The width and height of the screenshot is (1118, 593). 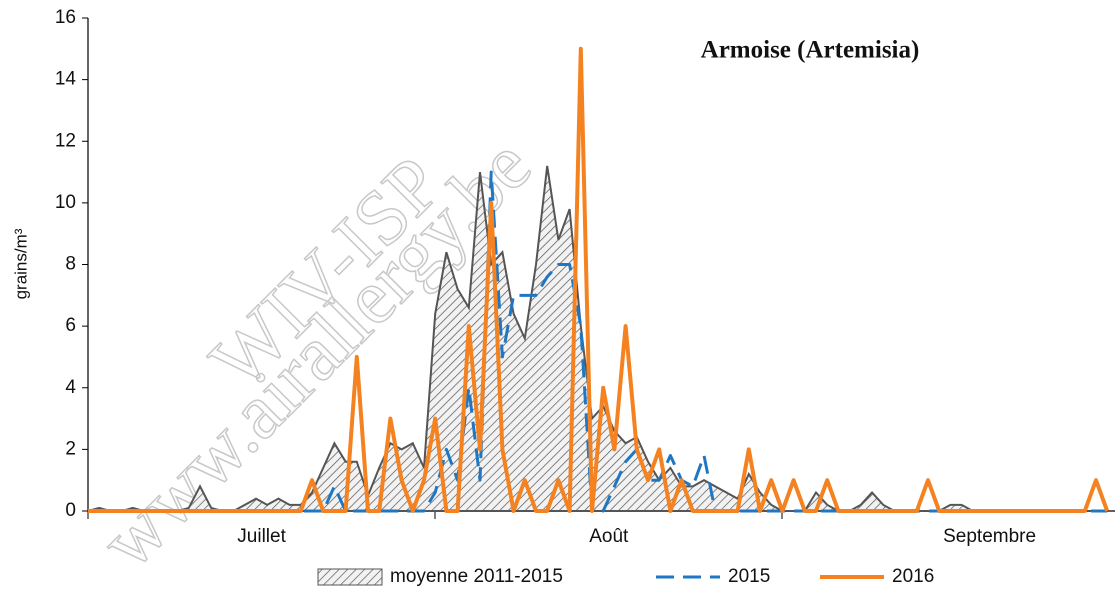 I want to click on y-tick-label: 2, so click(x=70, y=448).